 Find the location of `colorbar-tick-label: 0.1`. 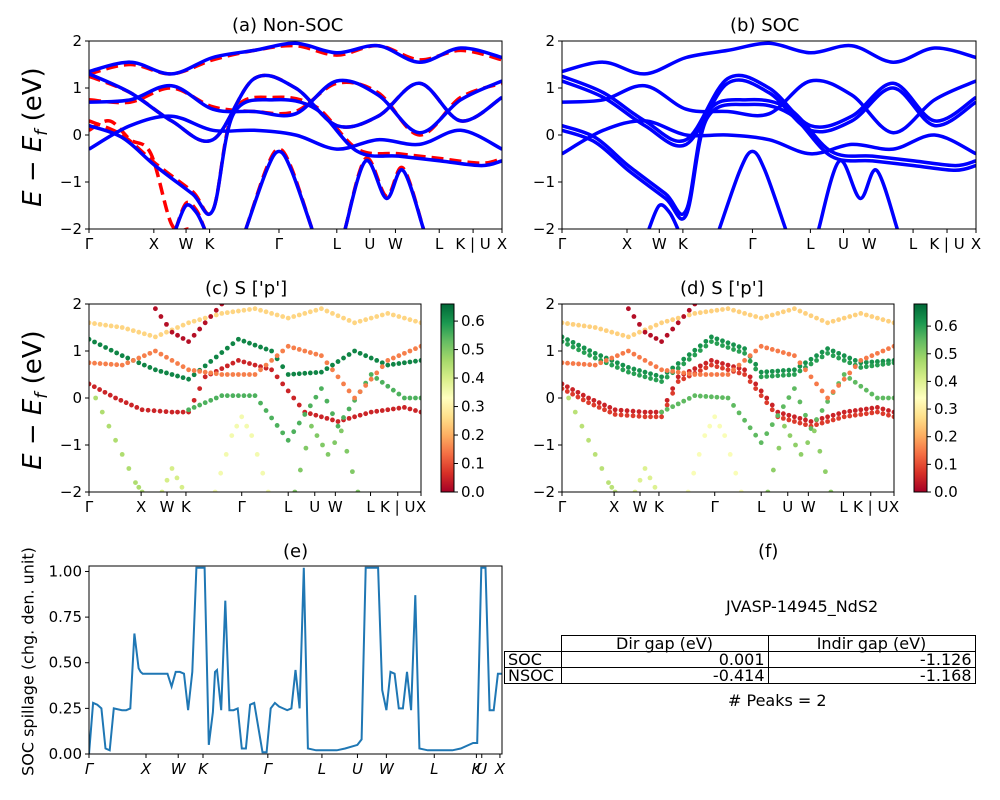

colorbar-tick-label: 0.1 is located at coordinates (946, 464).